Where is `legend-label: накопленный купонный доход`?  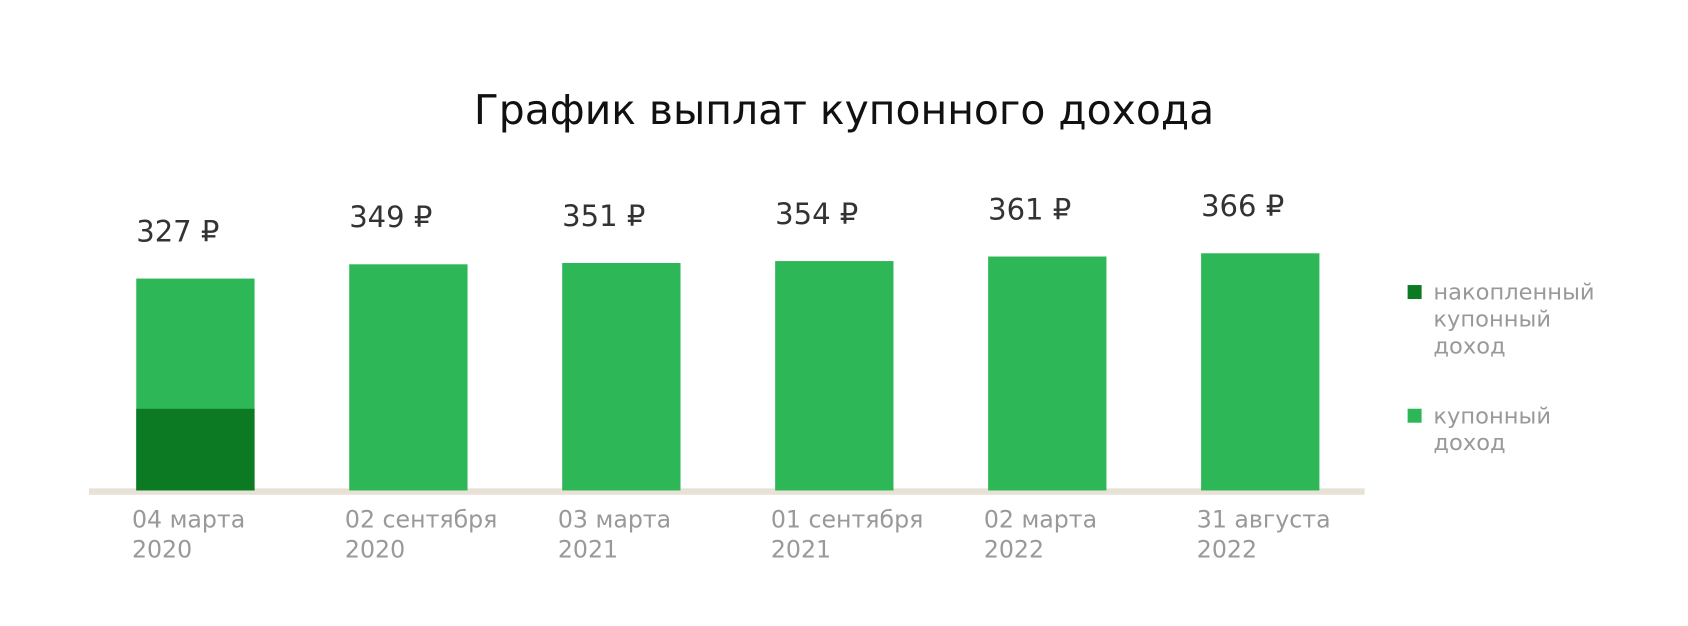 legend-label: накопленный купонный доход is located at coordinates (1517, 319).